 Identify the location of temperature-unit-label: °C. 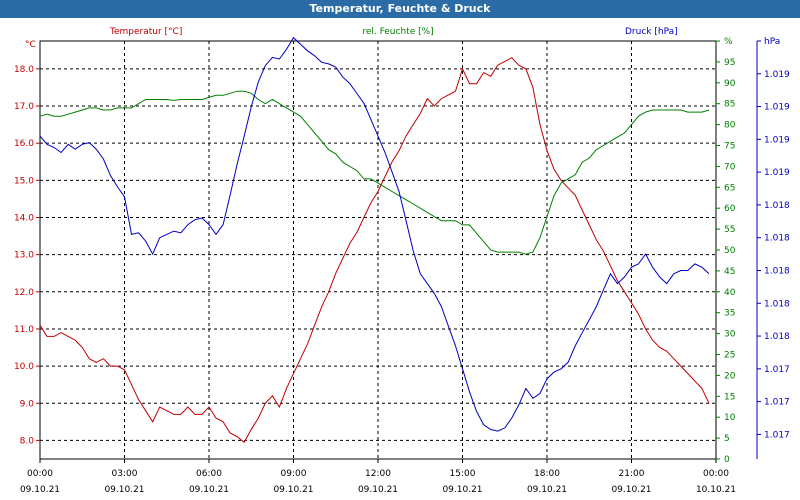
(30, 45).